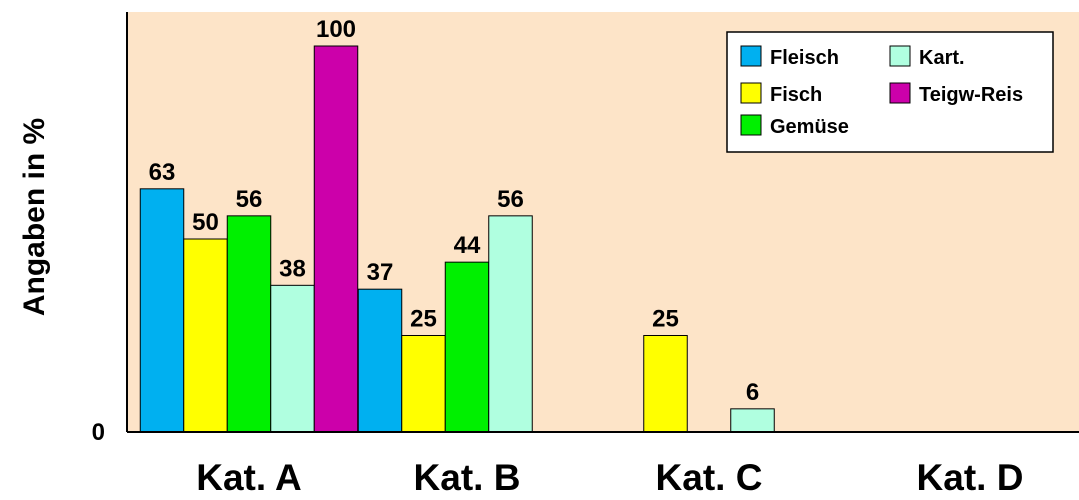 This screenshot has height=500, width=1079. I want to click on y-axis-label: Angaben in %, so click(34, 217).